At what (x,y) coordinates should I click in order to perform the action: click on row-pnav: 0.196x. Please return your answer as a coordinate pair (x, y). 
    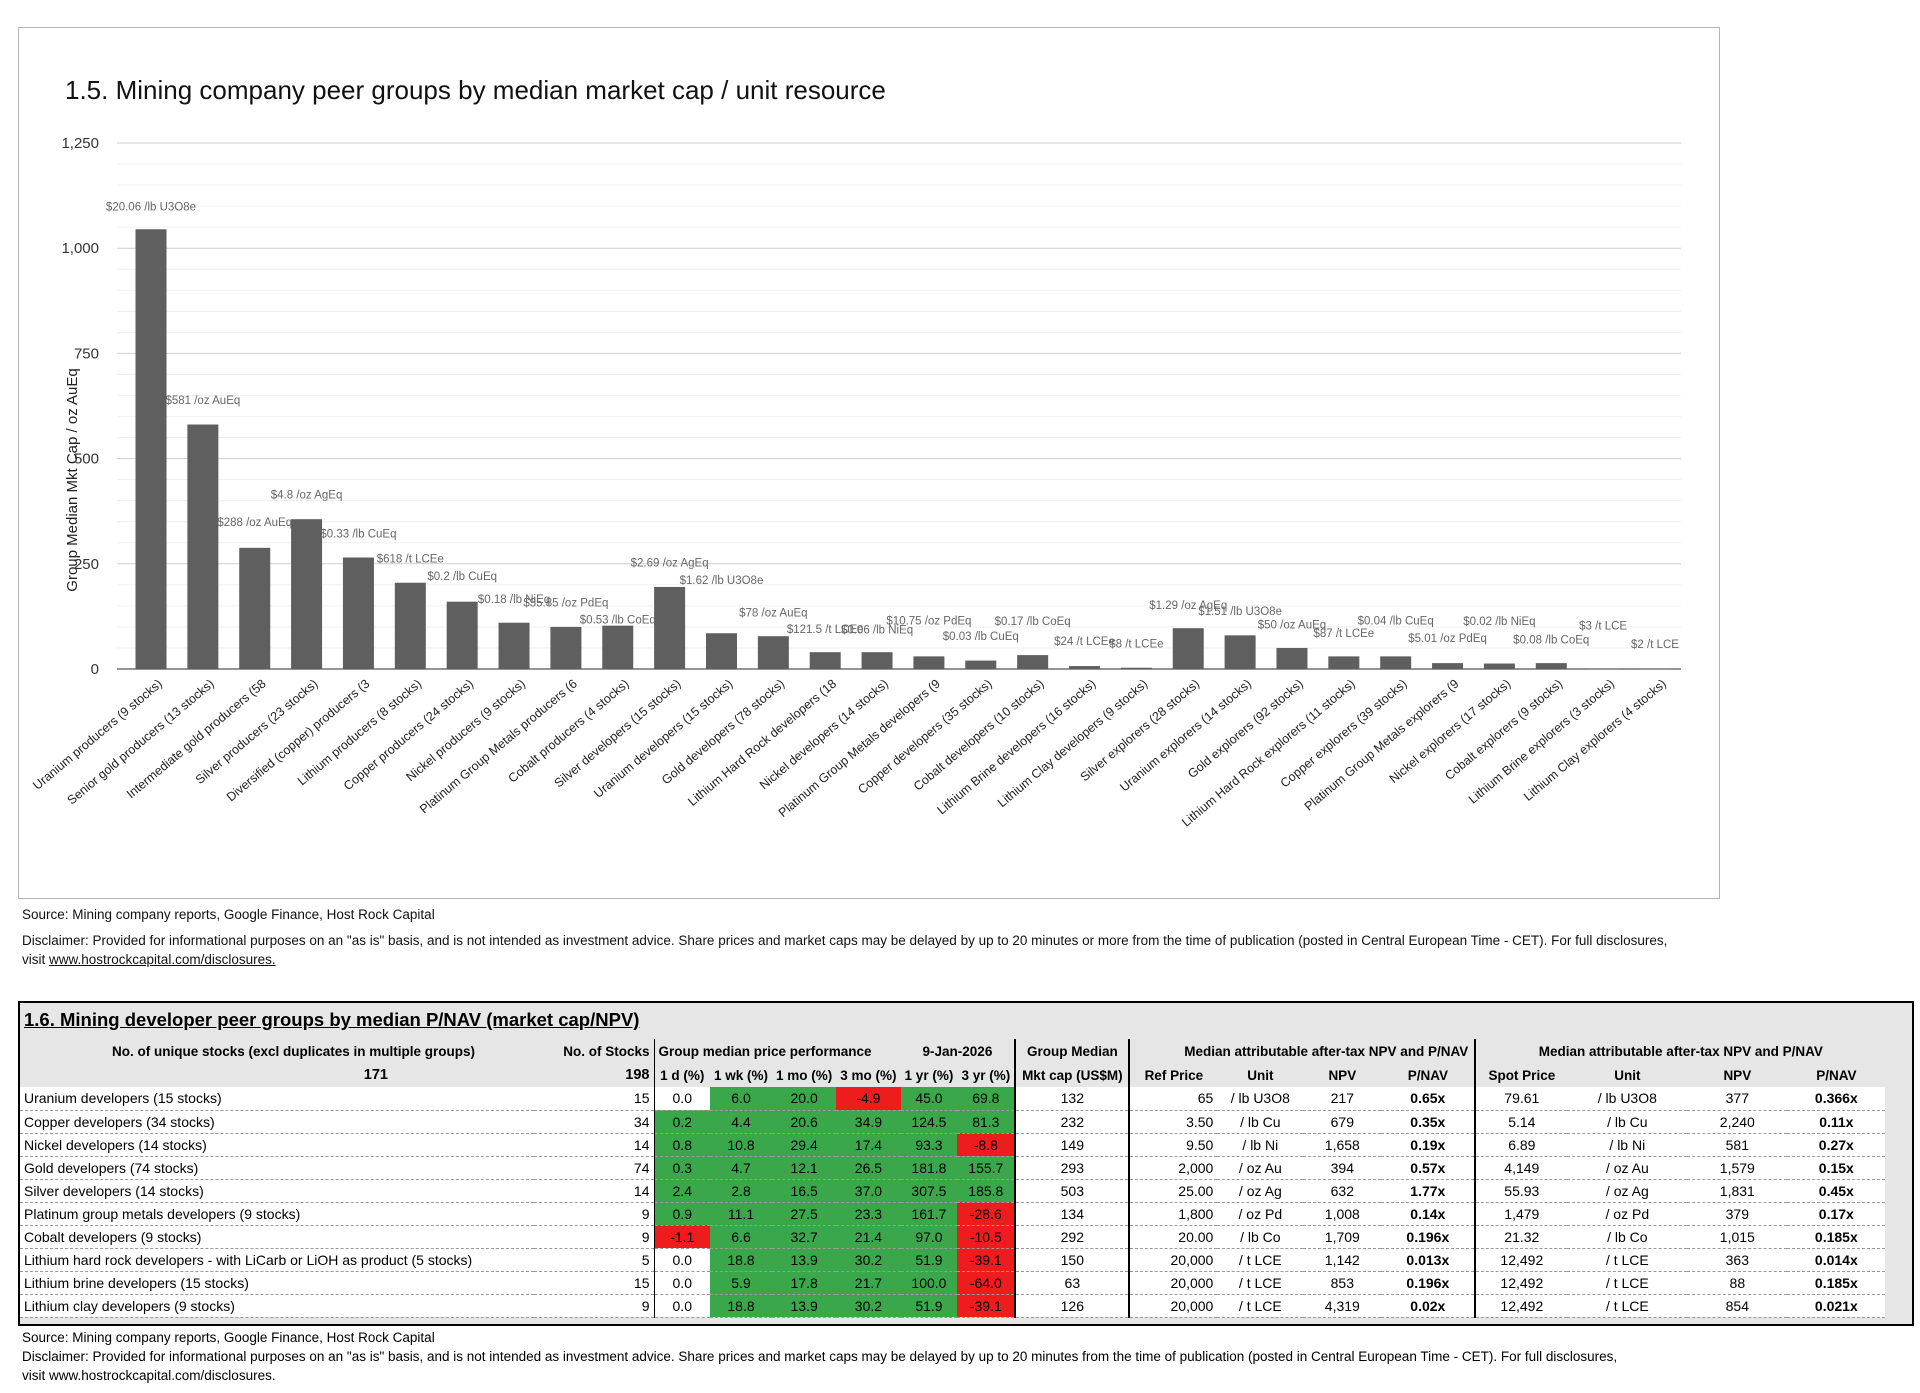
    Looking at the image, I should click on (1429, 1237).